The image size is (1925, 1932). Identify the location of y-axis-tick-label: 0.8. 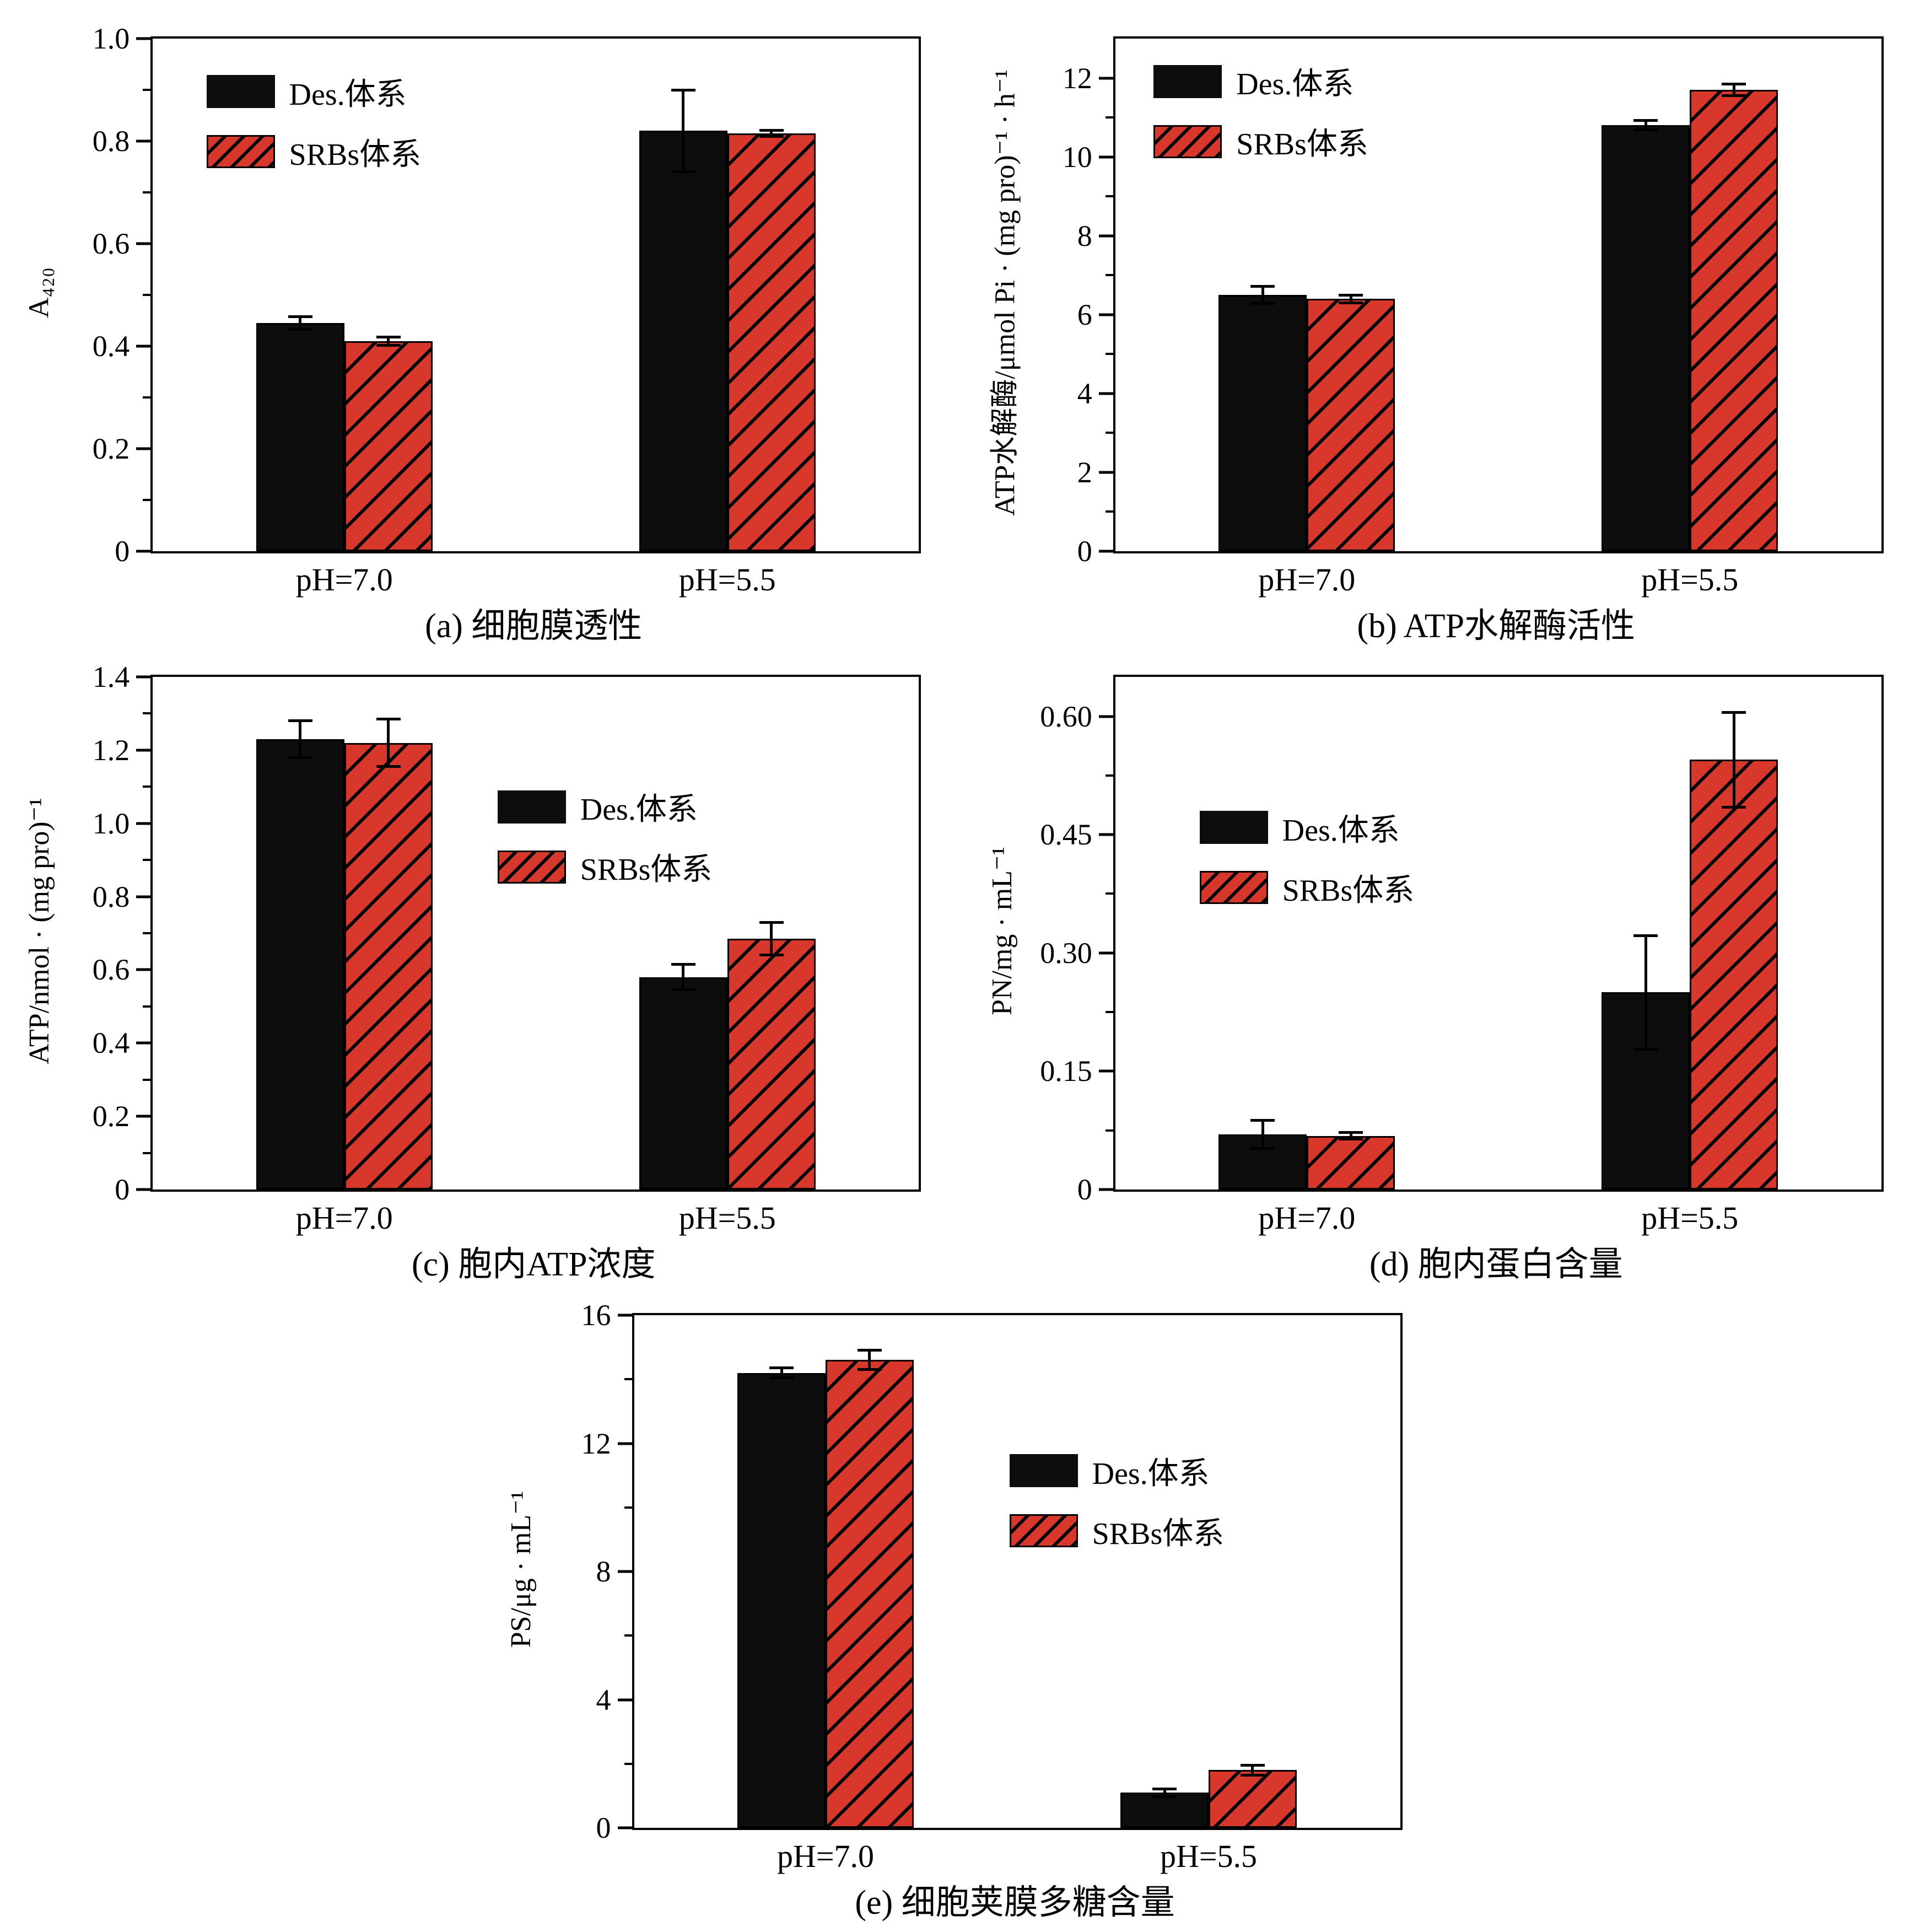
(111, 896).